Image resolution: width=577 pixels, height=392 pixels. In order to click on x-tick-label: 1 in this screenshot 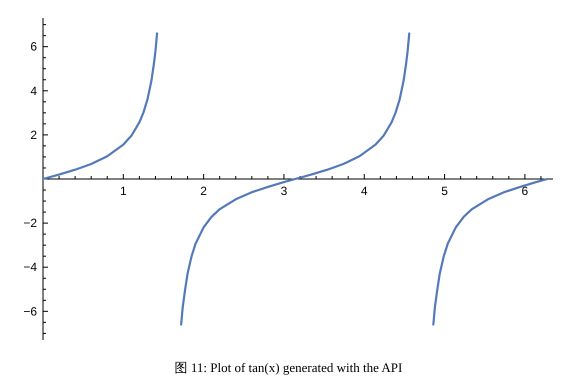, I will do `click(123, 191)`.